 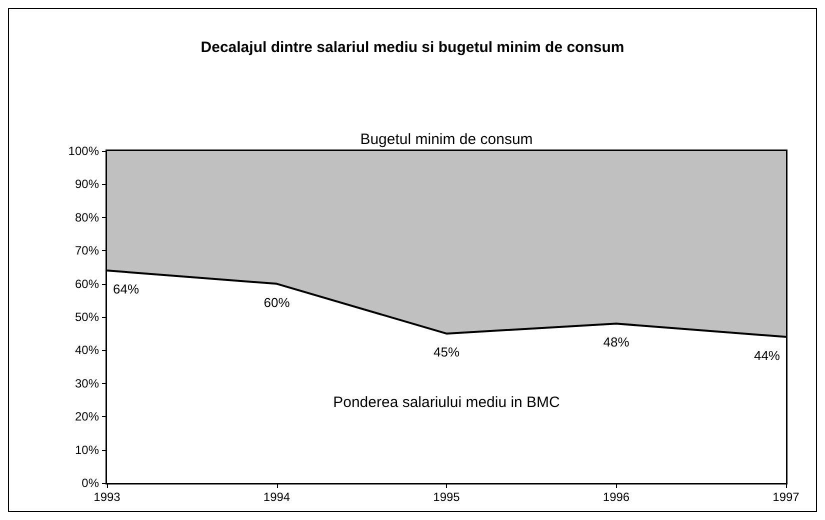 What do you see at coordinates (87, 350) in the screenshot?
I see `y-tick-label: 40%` at bounding box center [87, 350].